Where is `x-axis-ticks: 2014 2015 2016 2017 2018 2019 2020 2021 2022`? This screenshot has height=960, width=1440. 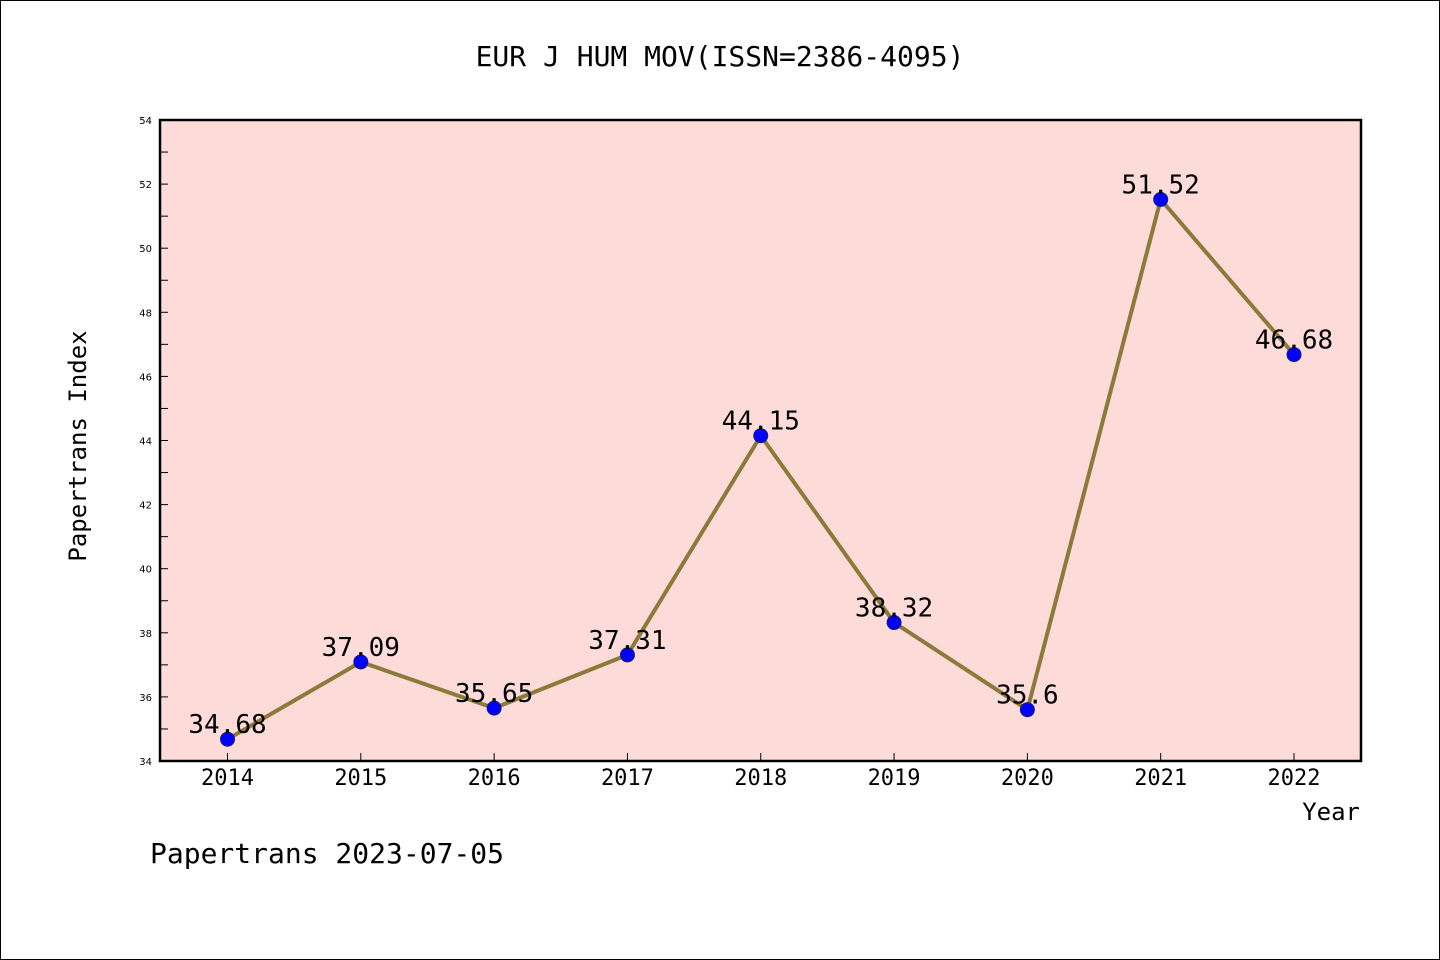
x-axis-ticks: 2014 2015 2016 2017 2018 2019 2020 2021 2022 is located at coordinates (760, 772).